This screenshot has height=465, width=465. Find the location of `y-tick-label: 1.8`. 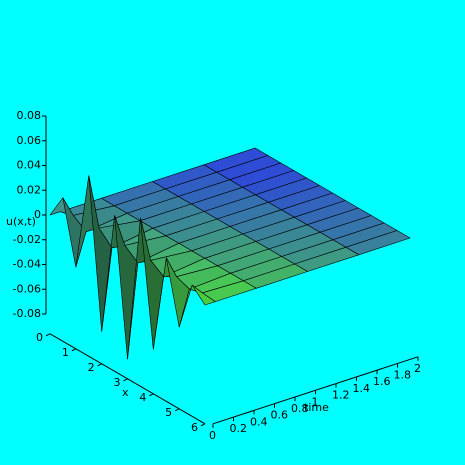

y-tick-label: 1.8 is located at coordinates (403, 375).